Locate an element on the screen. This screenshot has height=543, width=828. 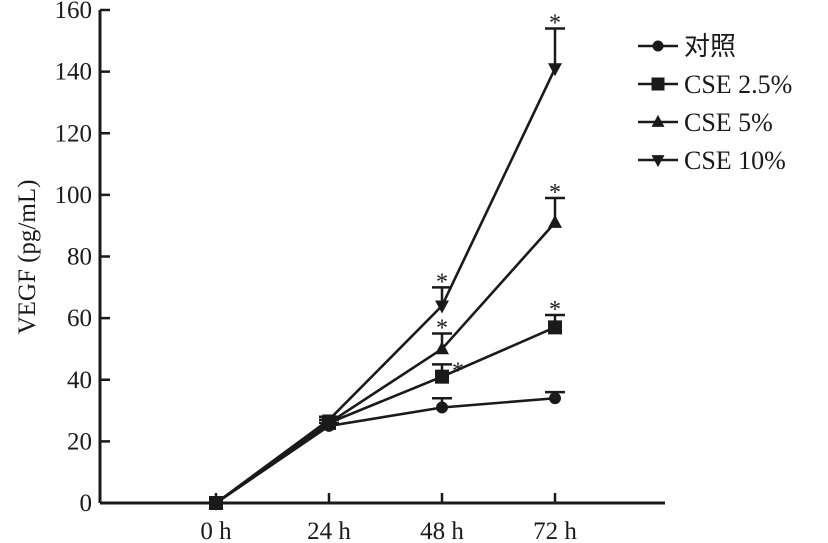
significance-3-2: * is located at coordinates (442, 282).